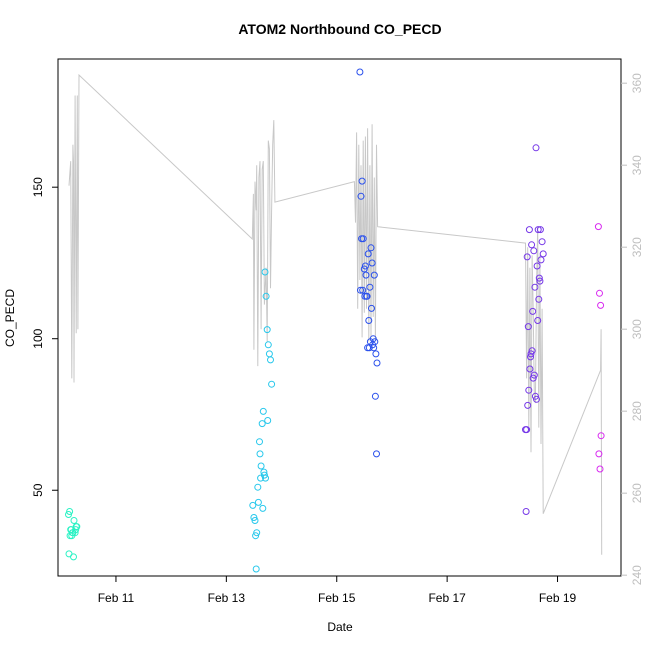 The image size is (650, 650). I want to click on y-tick-label: 150, so click(38, 187).